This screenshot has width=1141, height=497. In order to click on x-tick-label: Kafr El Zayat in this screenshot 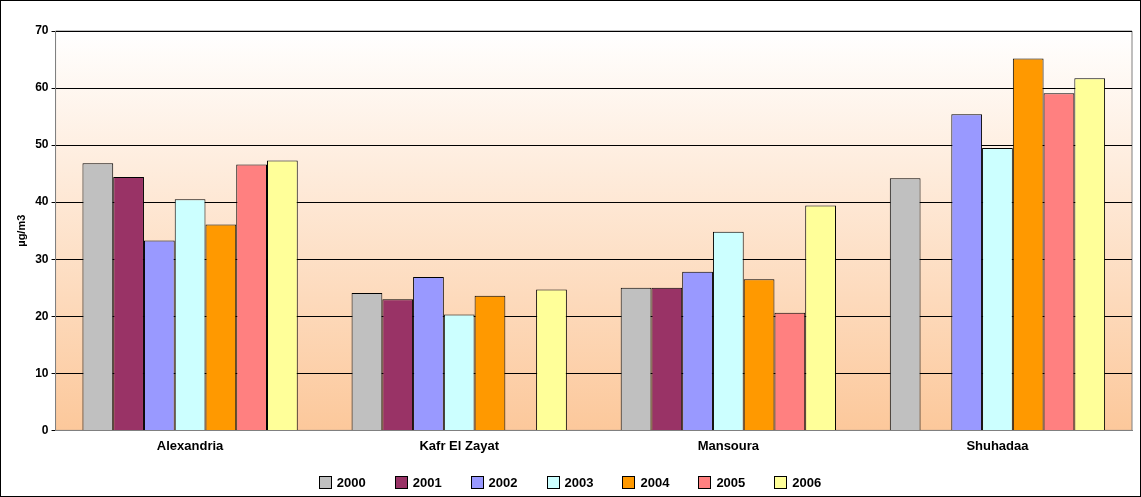, I will do `click(459, 445)`.